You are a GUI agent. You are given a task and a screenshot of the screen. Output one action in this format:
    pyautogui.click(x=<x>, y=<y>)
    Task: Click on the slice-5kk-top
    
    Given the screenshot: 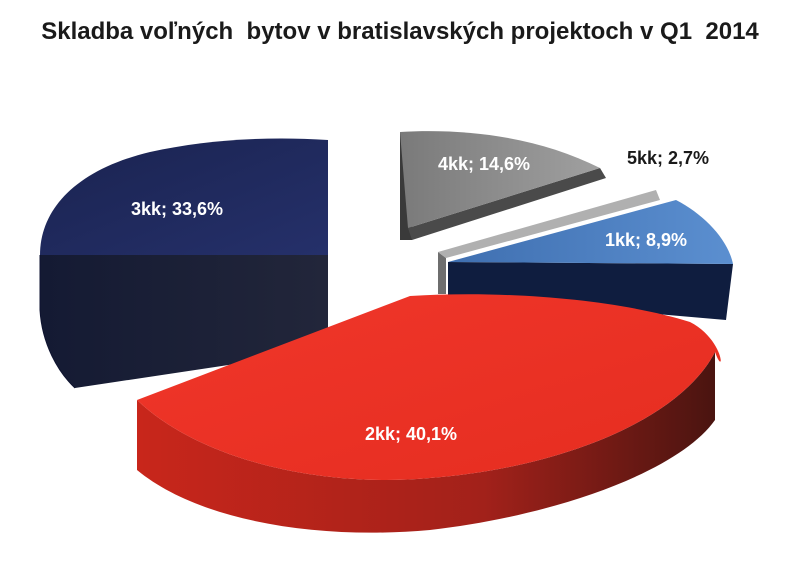 What is the action you would take?
    pyautogui.click(x=549, y=224)
    